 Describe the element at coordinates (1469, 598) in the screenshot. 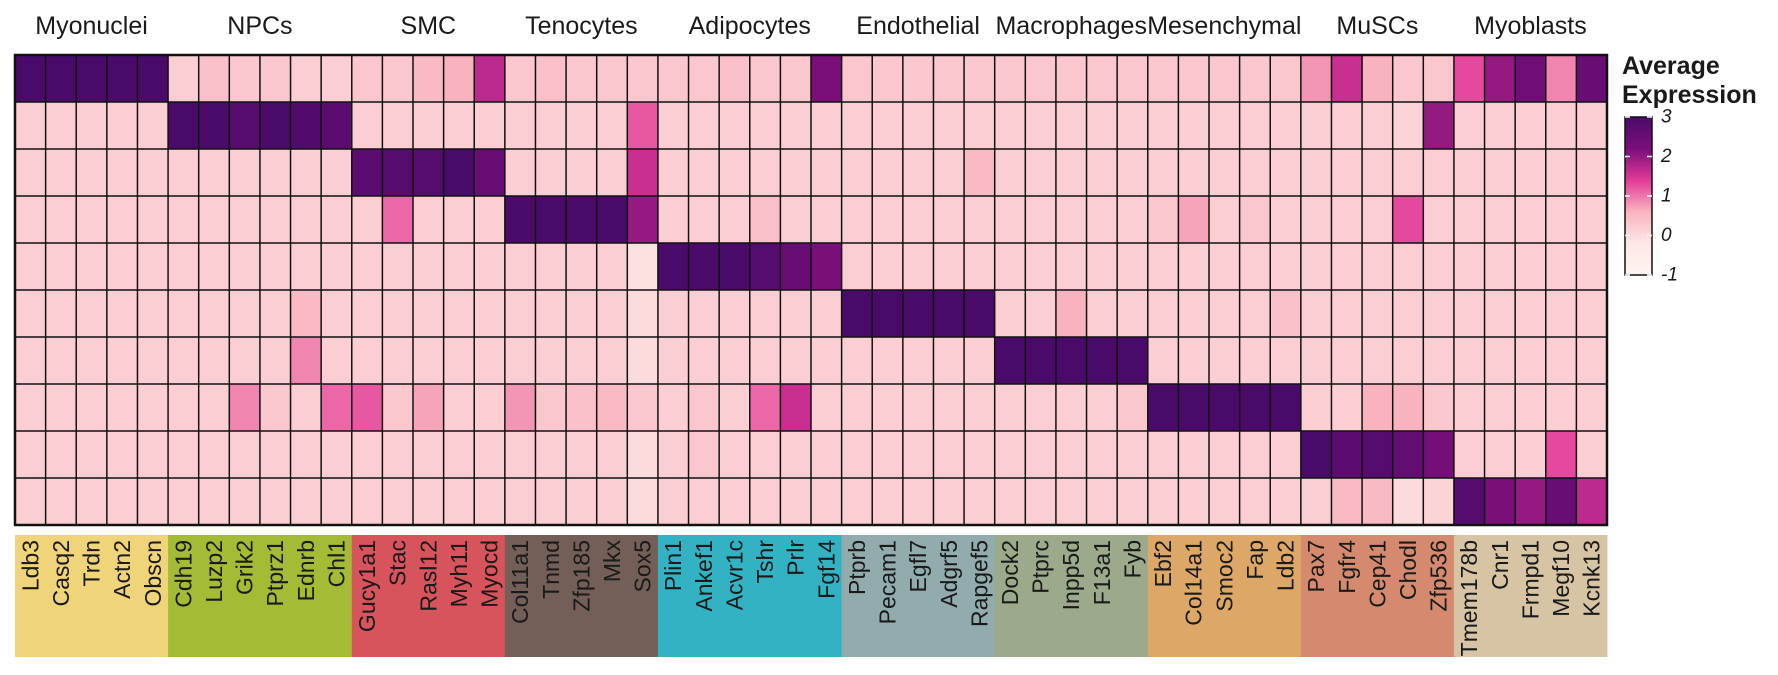

I see `gene-label: Tmem178b` at that location.